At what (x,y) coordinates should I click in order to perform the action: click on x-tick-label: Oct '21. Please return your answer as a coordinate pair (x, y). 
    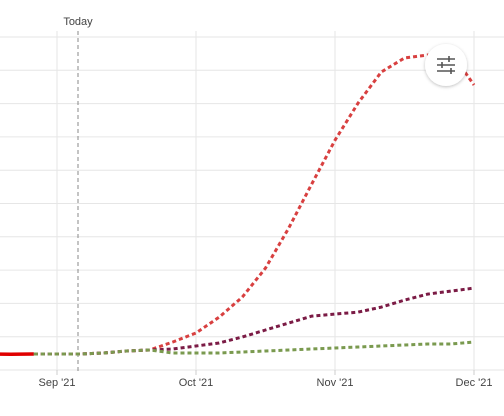
    Looking at the image, I should click on (196, 383).